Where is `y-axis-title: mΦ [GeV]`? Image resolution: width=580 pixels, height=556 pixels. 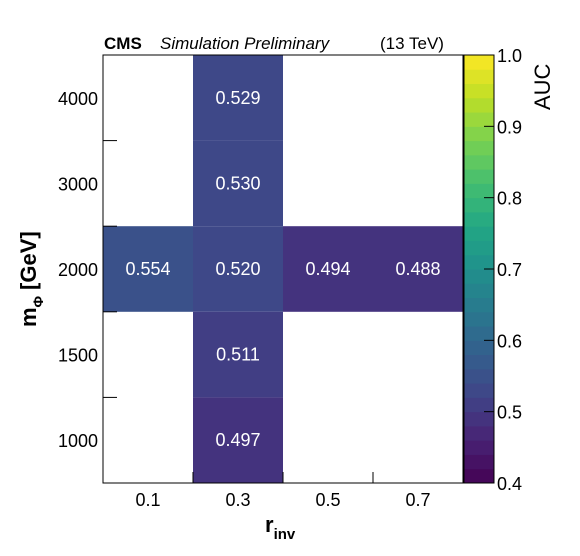
y-axis-title: mΦ [GeV] is located at coordinates (31, 279).